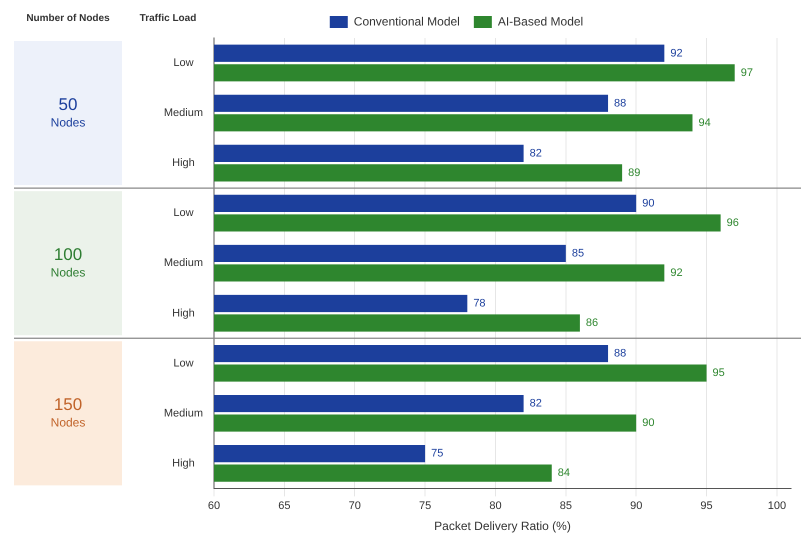  I want to click on data-label: 96, so click(732, 222).